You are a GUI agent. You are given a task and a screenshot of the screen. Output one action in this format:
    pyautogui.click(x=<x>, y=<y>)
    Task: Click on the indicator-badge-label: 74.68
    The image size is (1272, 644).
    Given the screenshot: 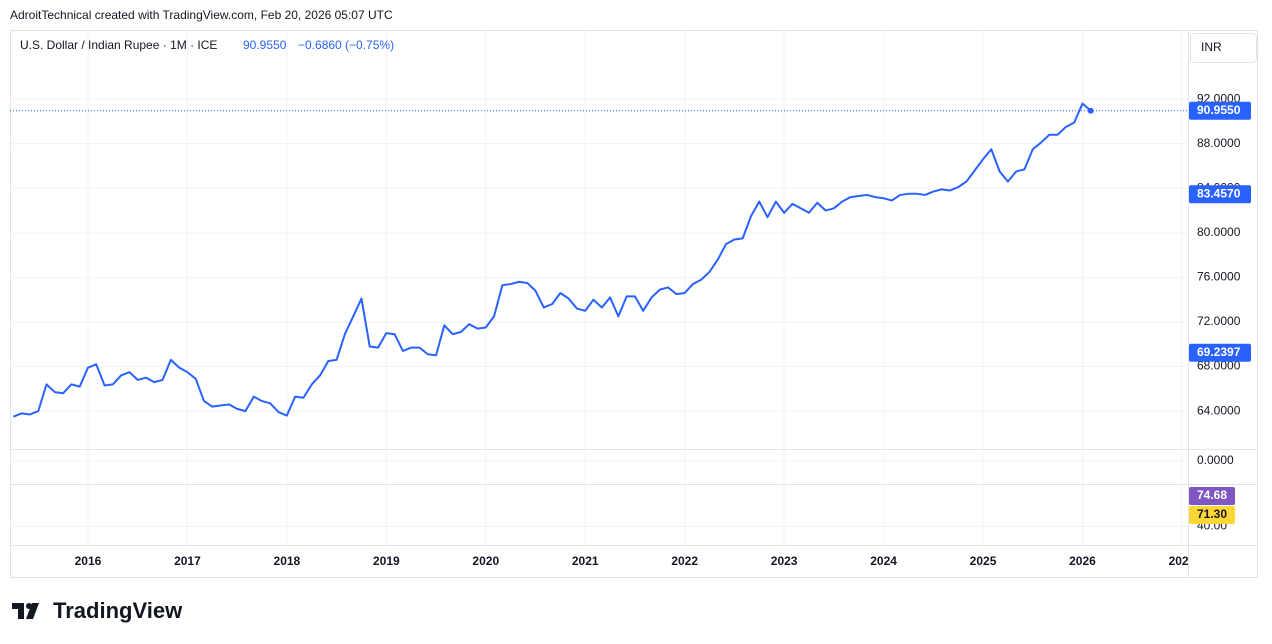 What is the action you would take?
    pyautogui.click(x=1212, y=495)
    